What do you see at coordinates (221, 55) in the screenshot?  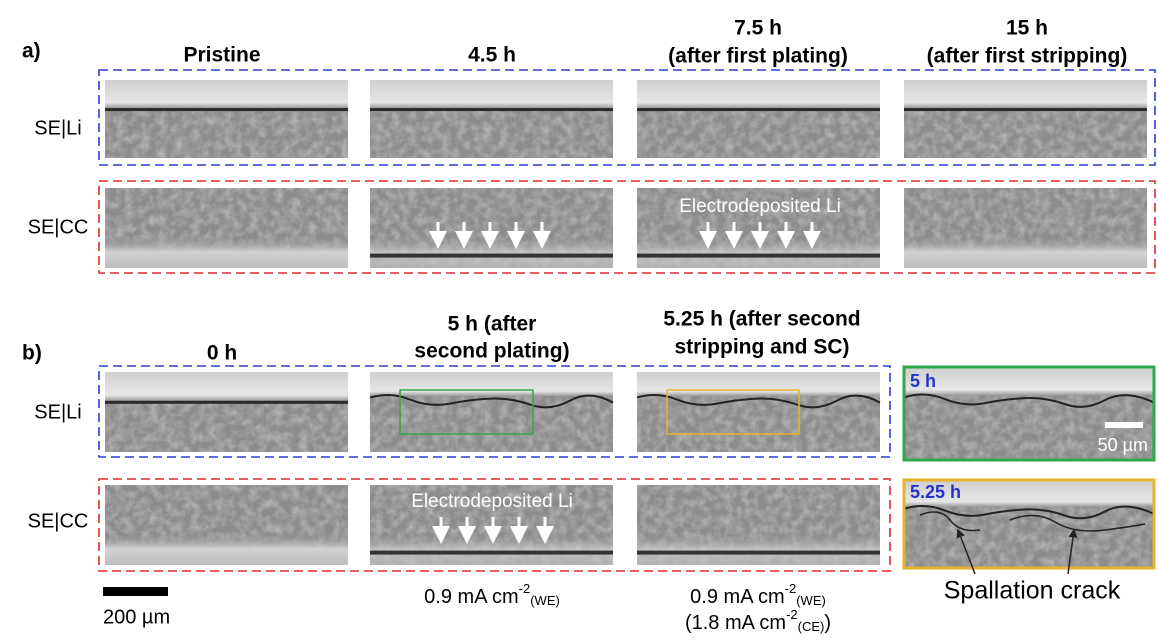 I see `column-title: Pristine` at bounding box center [221, 55].